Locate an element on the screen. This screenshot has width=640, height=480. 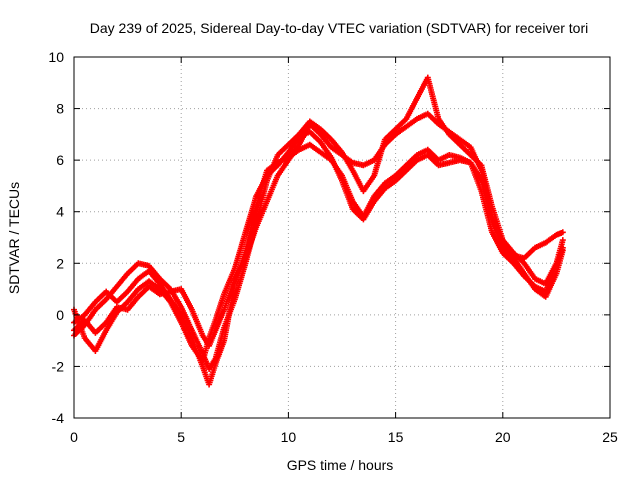
y-axis-label: SDTVAR / TECUs is located at coordinates (14, 238).